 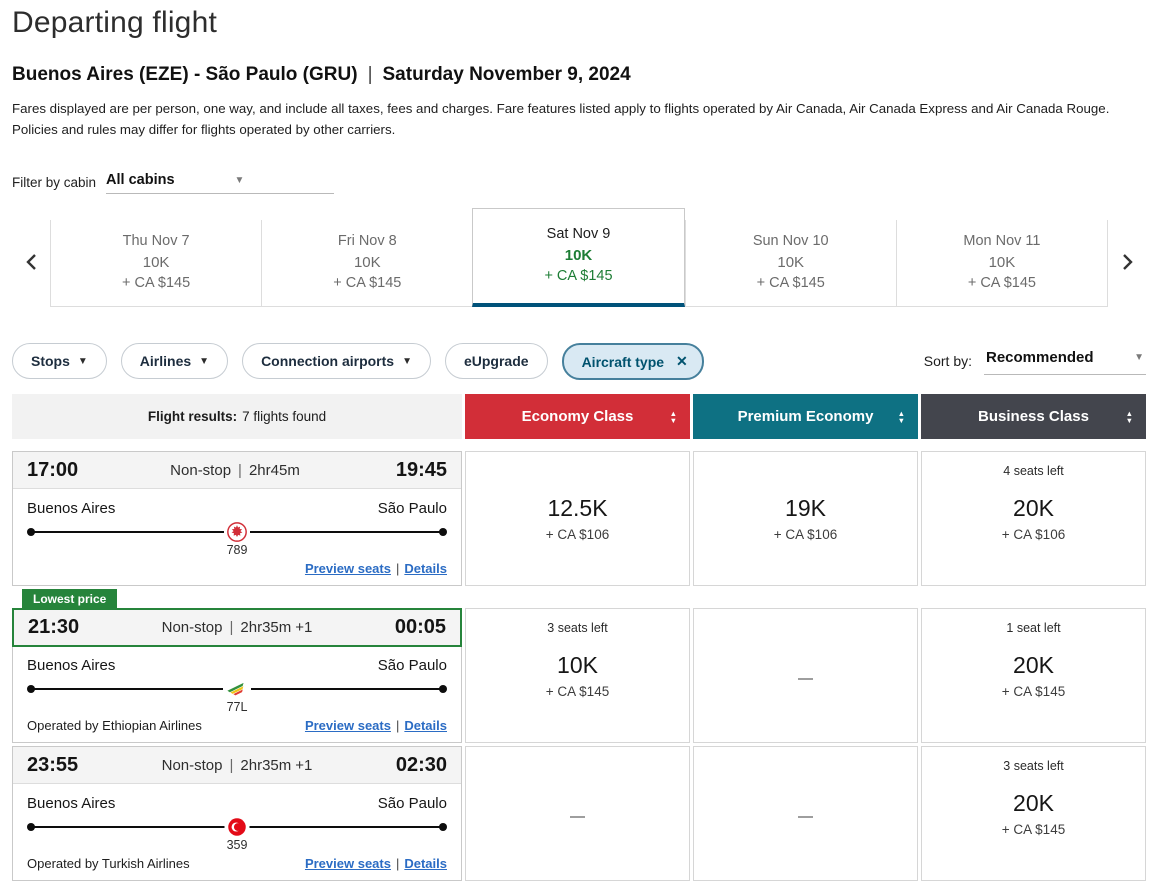 I want to click on premium-economy-fare-cell: 19K + CA $106, so click(x=805, y=519).